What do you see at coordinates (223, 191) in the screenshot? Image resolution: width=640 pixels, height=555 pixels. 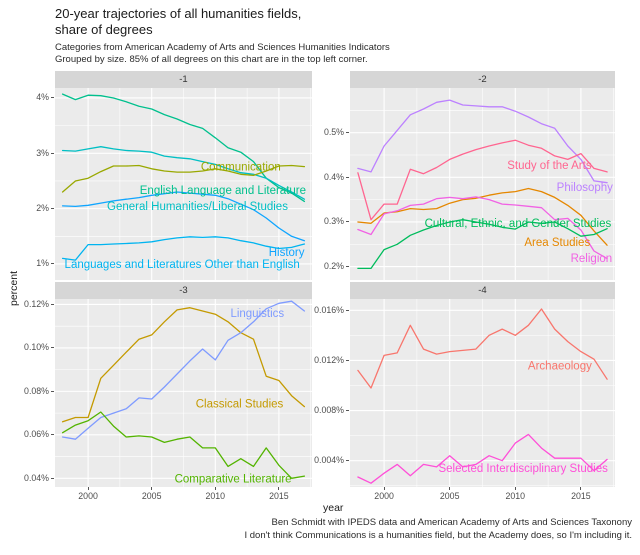 I see `series-label-english-language-and-literature: English Language and Literature` at bounding box center [223, 191].